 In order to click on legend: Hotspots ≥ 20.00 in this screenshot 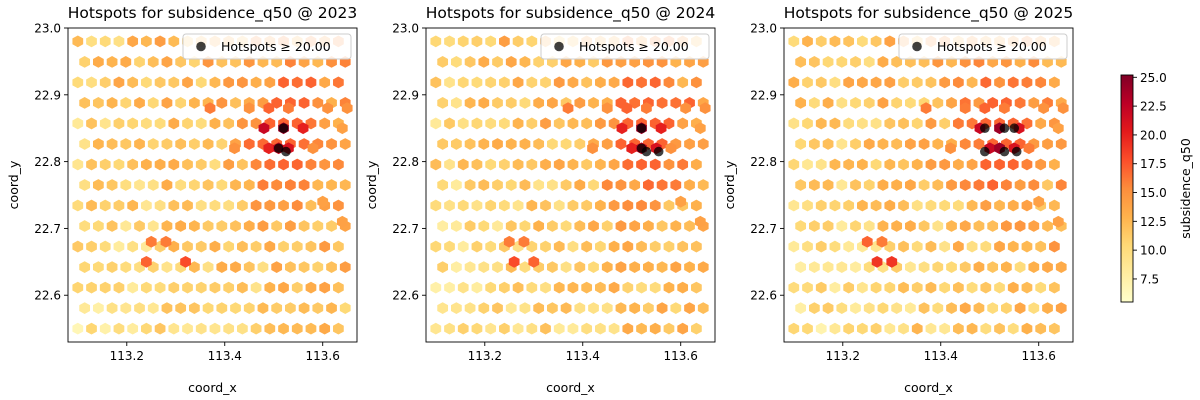, I will do `click(625, 46)`.